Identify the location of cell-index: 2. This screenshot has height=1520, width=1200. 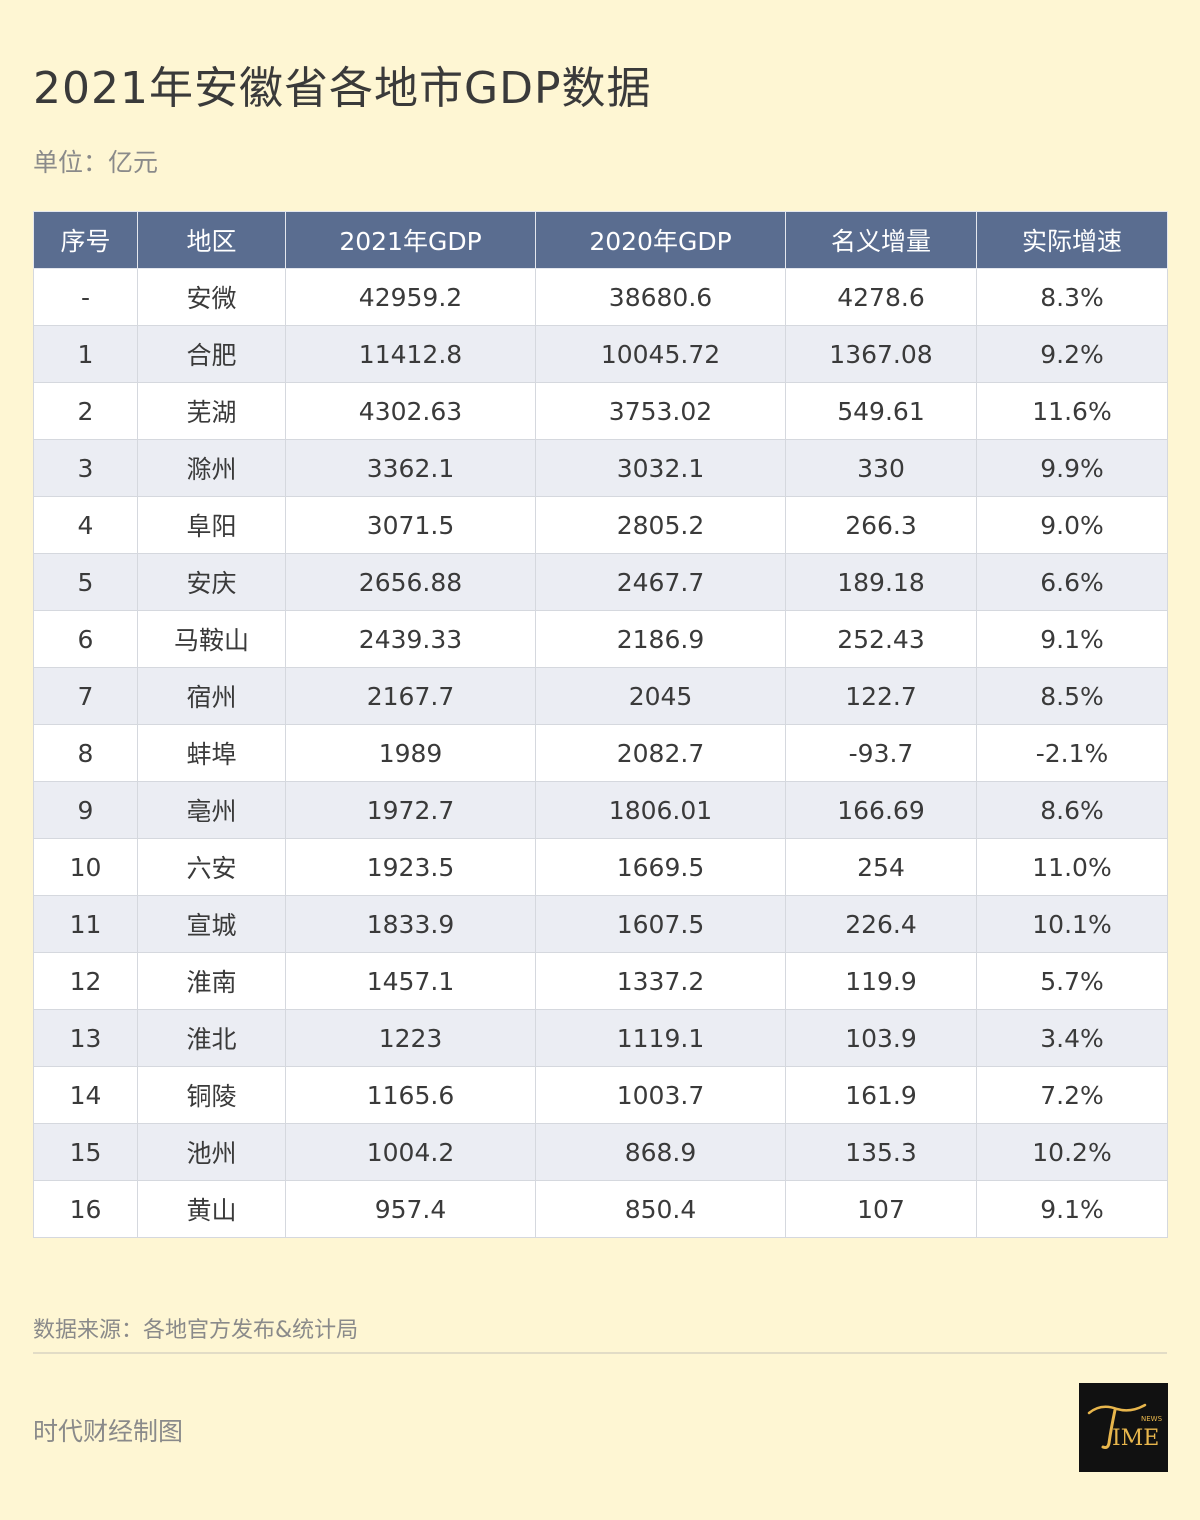
(85, 411).